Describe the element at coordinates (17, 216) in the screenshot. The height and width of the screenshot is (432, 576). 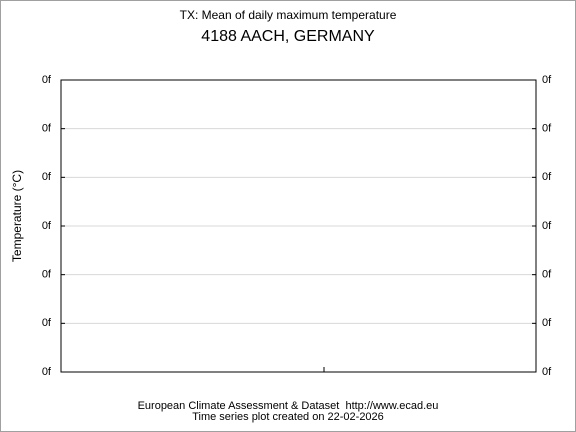
I see `y-axis-label: Temperature (°C)` at that location.